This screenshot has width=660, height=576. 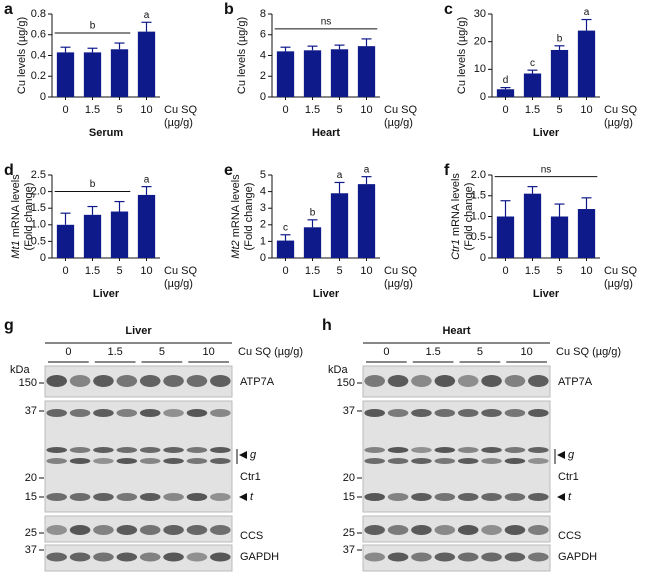 What do you see at coordinates (38, 14) in the screenshot?
I see `y-tick-label: 0.8` at bounding box center [38, 14].